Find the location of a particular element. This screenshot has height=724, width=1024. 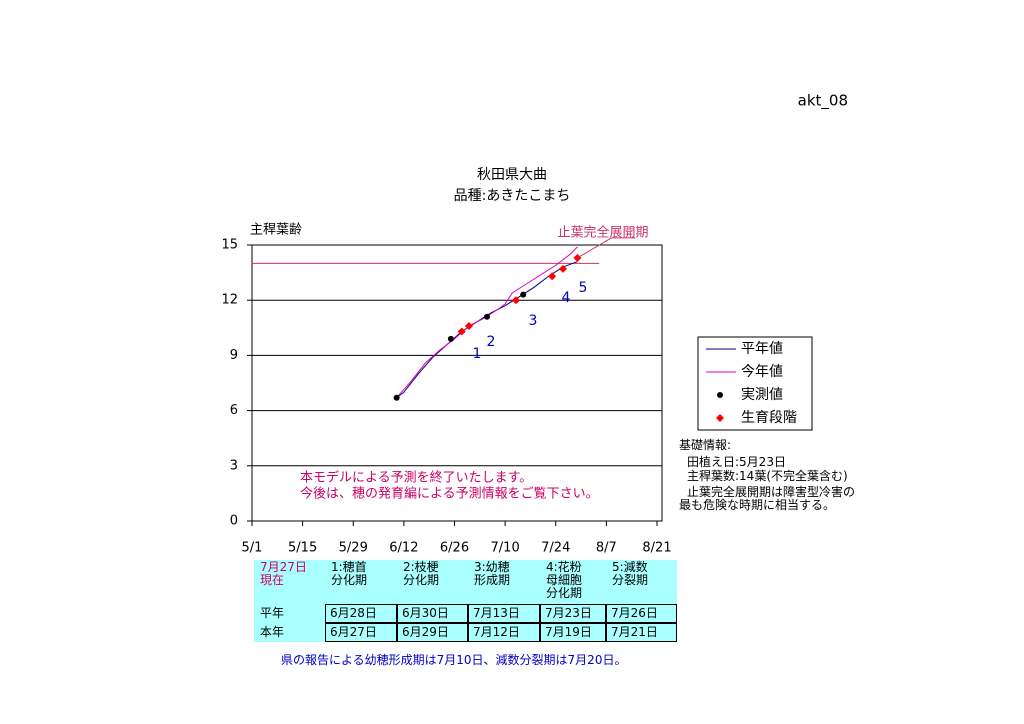

header-text: 2:枝梗 is located at coordinates (421, 567).